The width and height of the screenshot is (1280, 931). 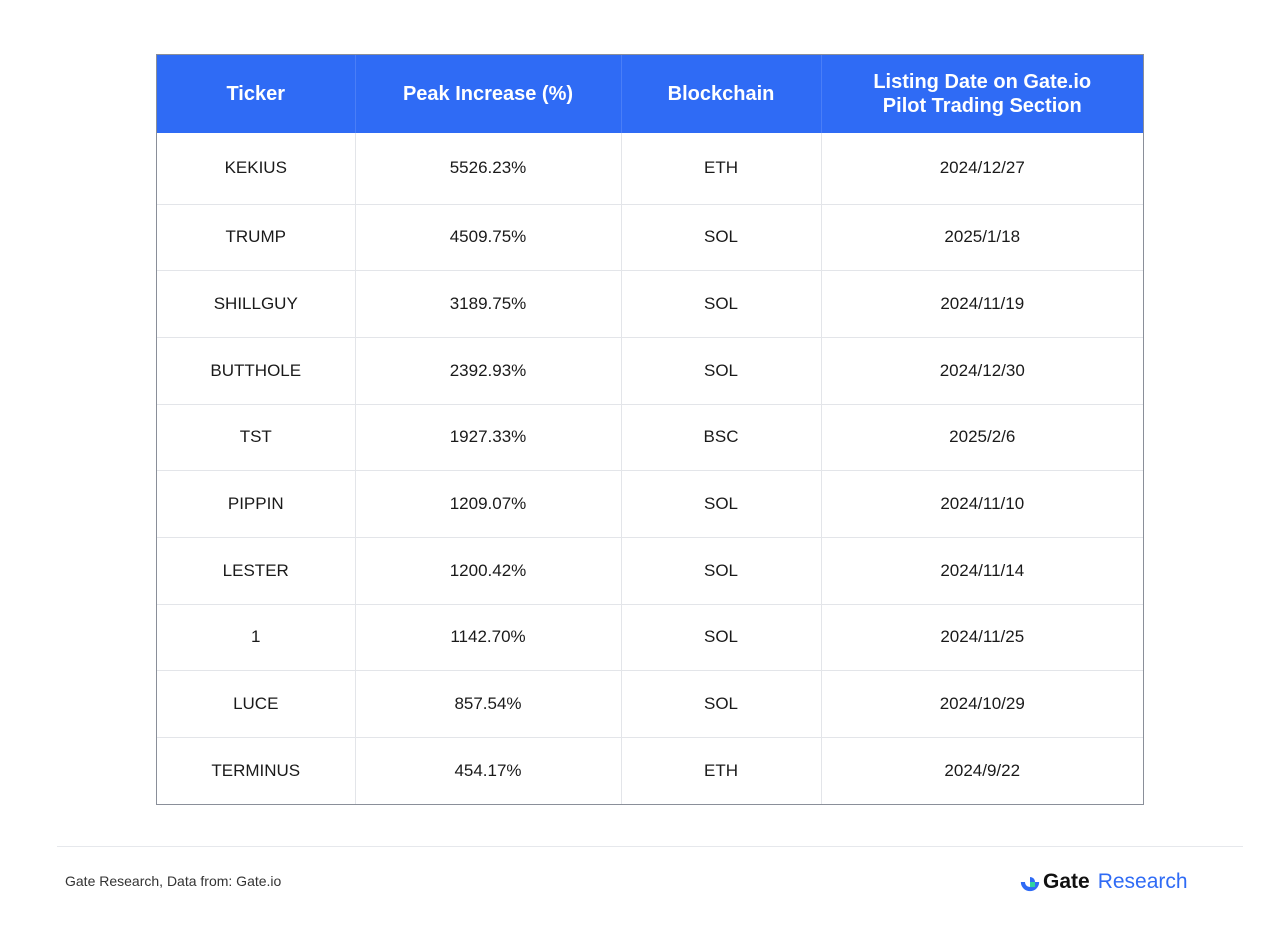 What do you see at coordinates (982, 771) in the screenshot?
I see `cell-listing-date: 2024/9/22` at bounding box center [982, 771].